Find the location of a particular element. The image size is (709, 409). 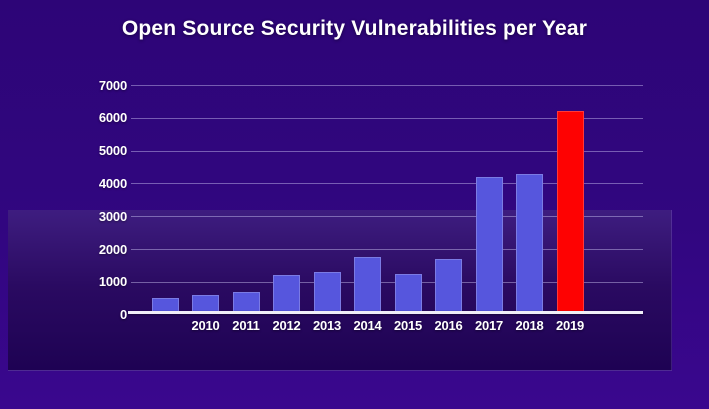

x-axis-tick-label-2017: 2017 is located at coordinates (489, 325).